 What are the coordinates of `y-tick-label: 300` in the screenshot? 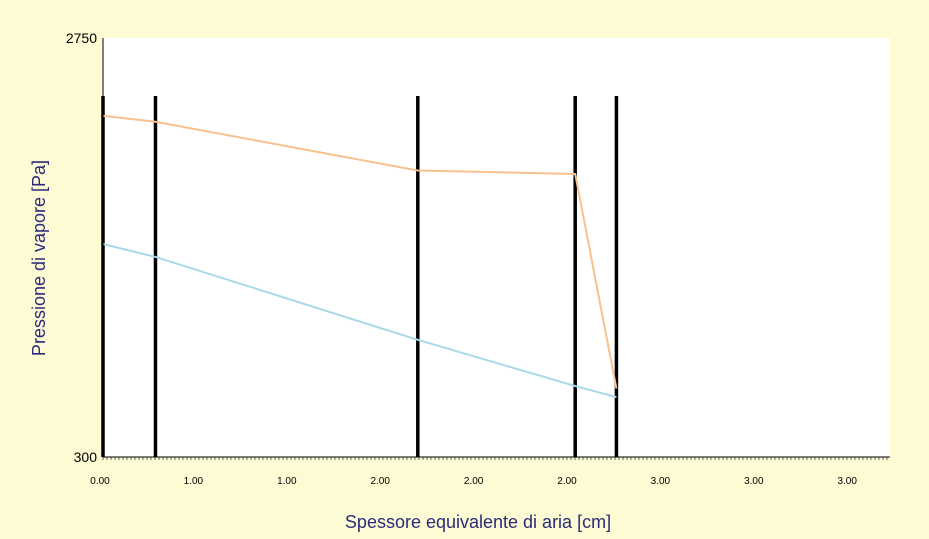 It's located at (86, 457).